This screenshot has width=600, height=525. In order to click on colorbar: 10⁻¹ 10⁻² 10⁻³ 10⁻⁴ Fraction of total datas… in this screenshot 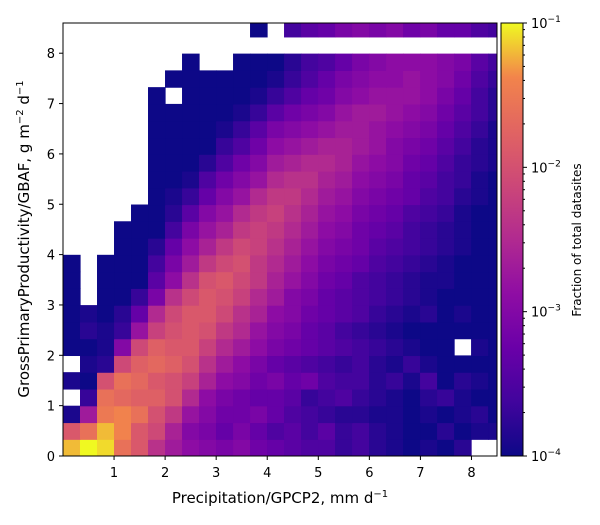, I will do `click(542, 240)`.